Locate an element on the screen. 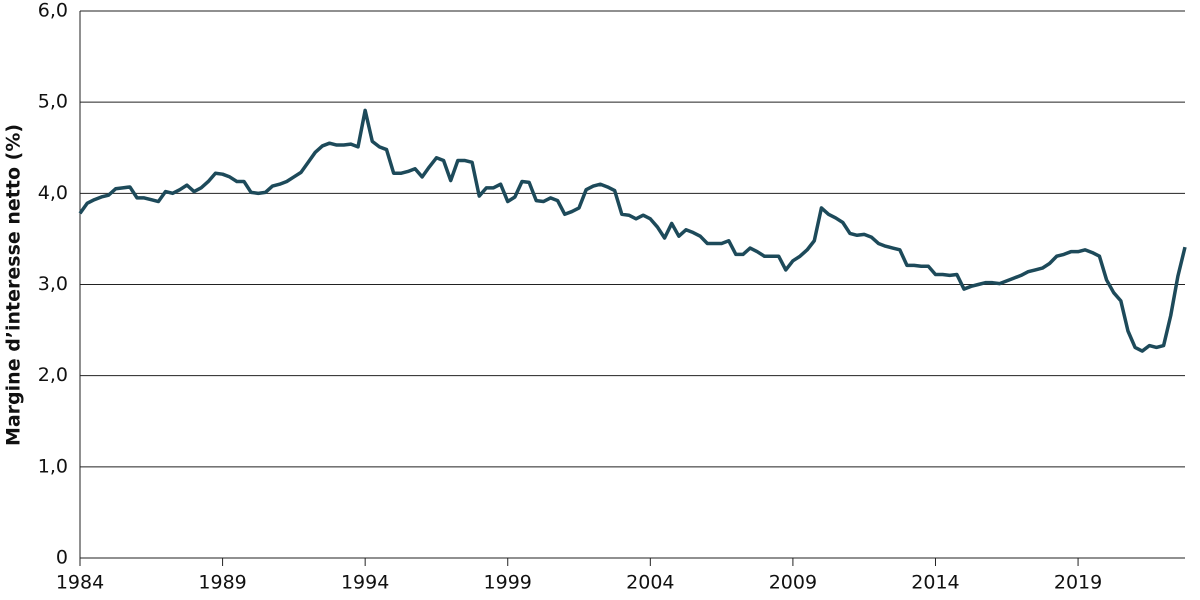 The height and width of the screenshot is (600, 1200). x-tick-label: 2014 is located at coordinates (935, 583).